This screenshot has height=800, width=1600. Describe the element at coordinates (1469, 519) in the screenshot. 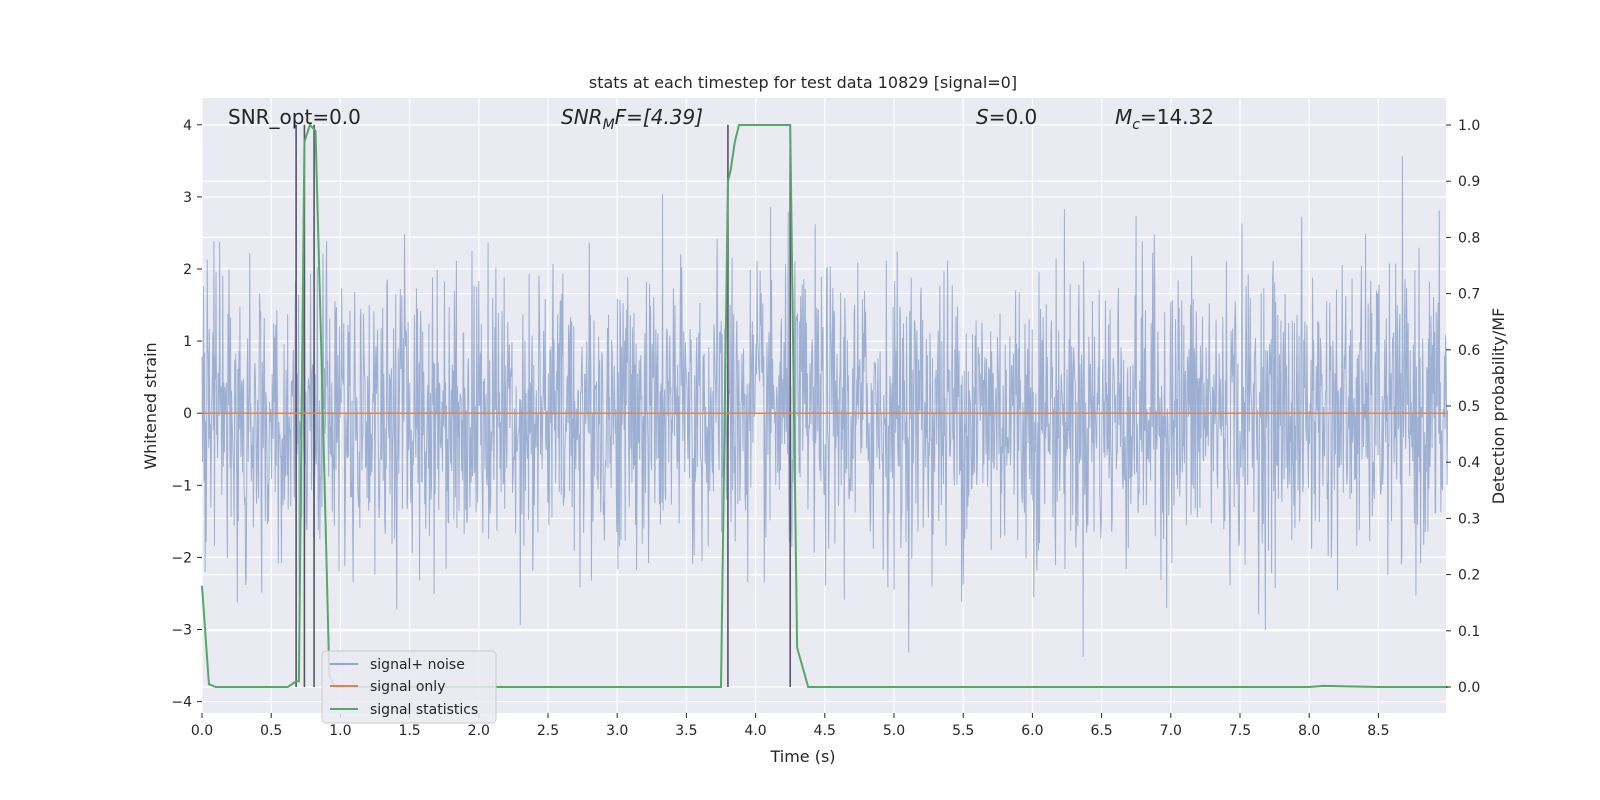

I see `y2-tick-label: 0.3` at that location.